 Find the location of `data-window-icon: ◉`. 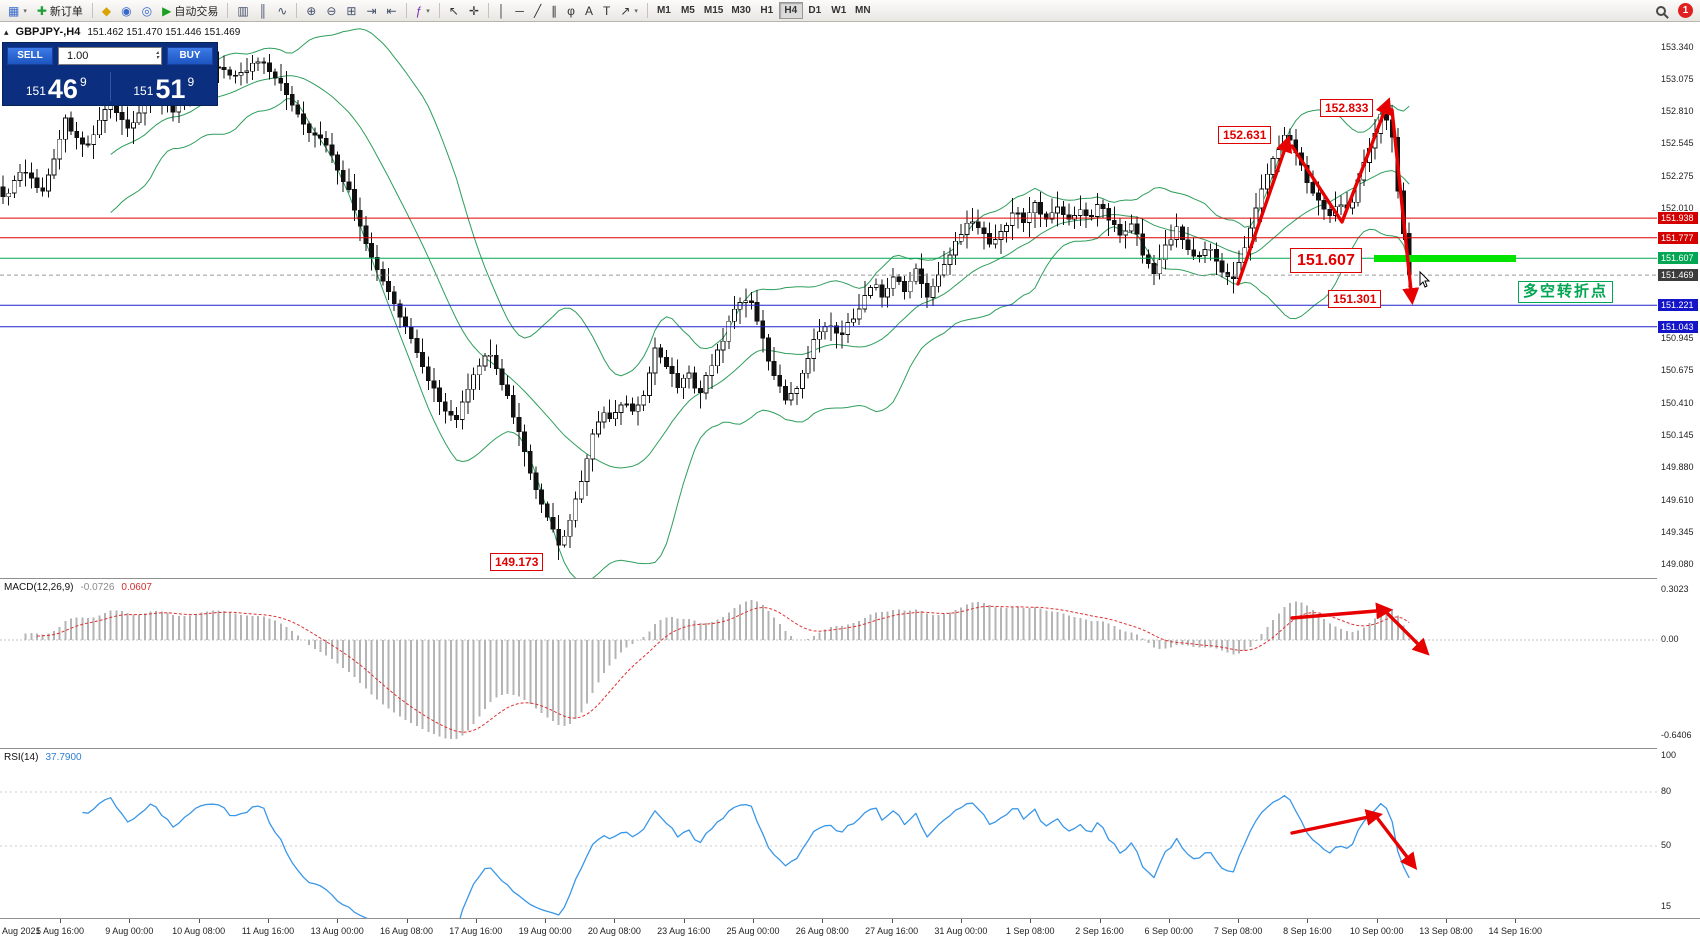

data-window-icon: ◉ is located at coordinates (126, 10).